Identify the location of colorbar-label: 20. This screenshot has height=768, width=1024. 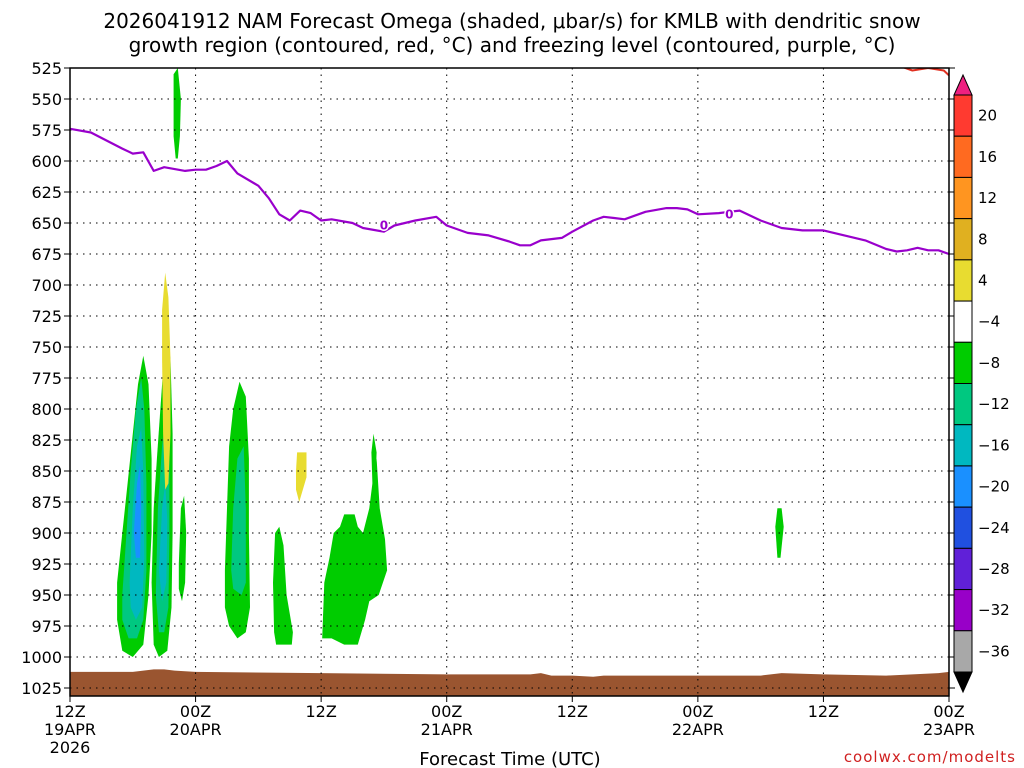
(987, 116).